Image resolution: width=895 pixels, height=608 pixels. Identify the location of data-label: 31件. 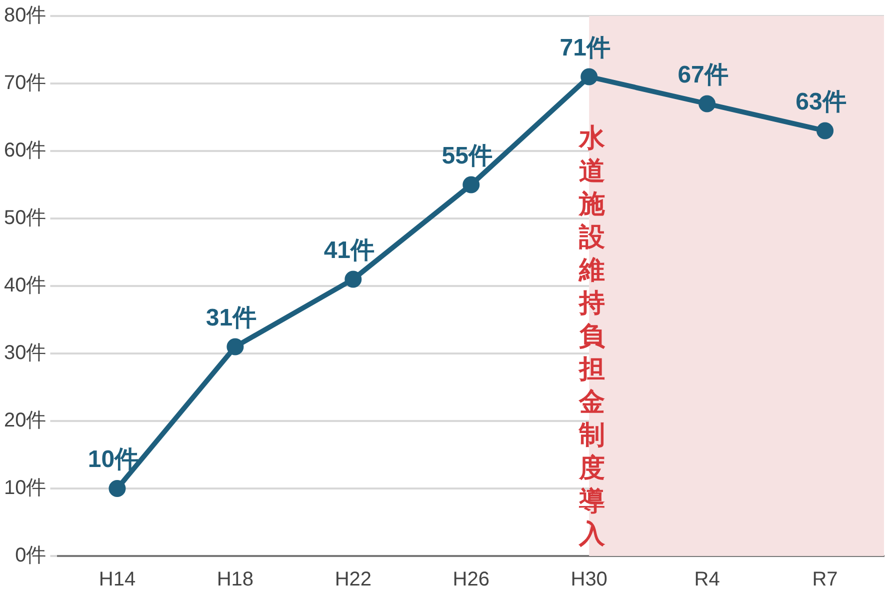
(231, 318).